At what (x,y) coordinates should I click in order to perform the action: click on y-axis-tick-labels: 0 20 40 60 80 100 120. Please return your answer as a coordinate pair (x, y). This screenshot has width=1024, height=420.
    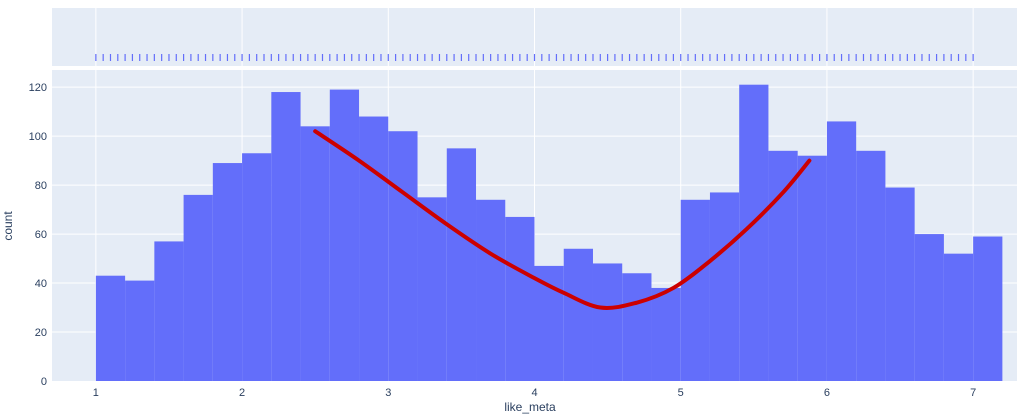
    Looking at the image, I should click on (38, 235).